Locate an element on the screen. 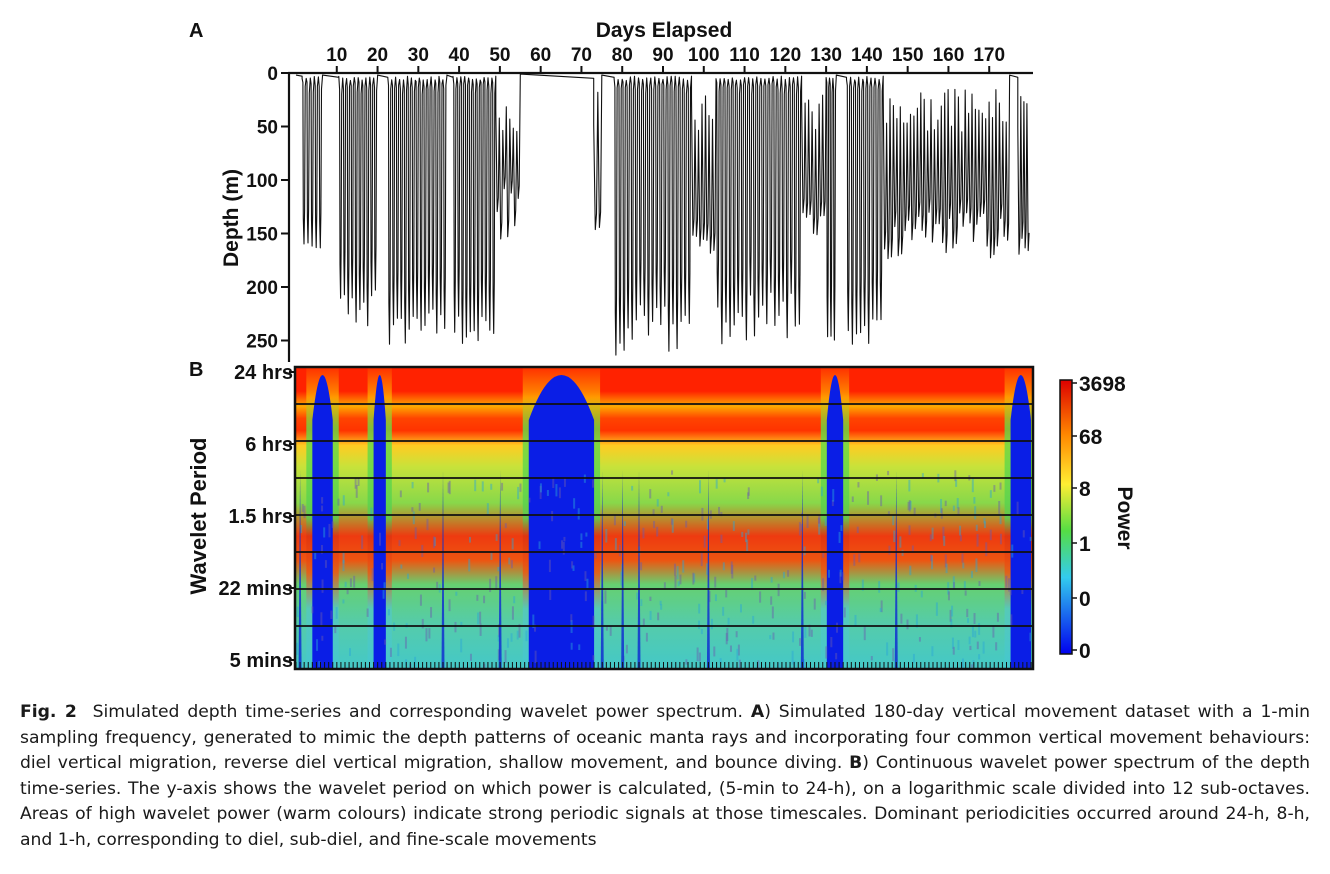  depth-x-tick-label: 80 is located at coordinates (622, 55).